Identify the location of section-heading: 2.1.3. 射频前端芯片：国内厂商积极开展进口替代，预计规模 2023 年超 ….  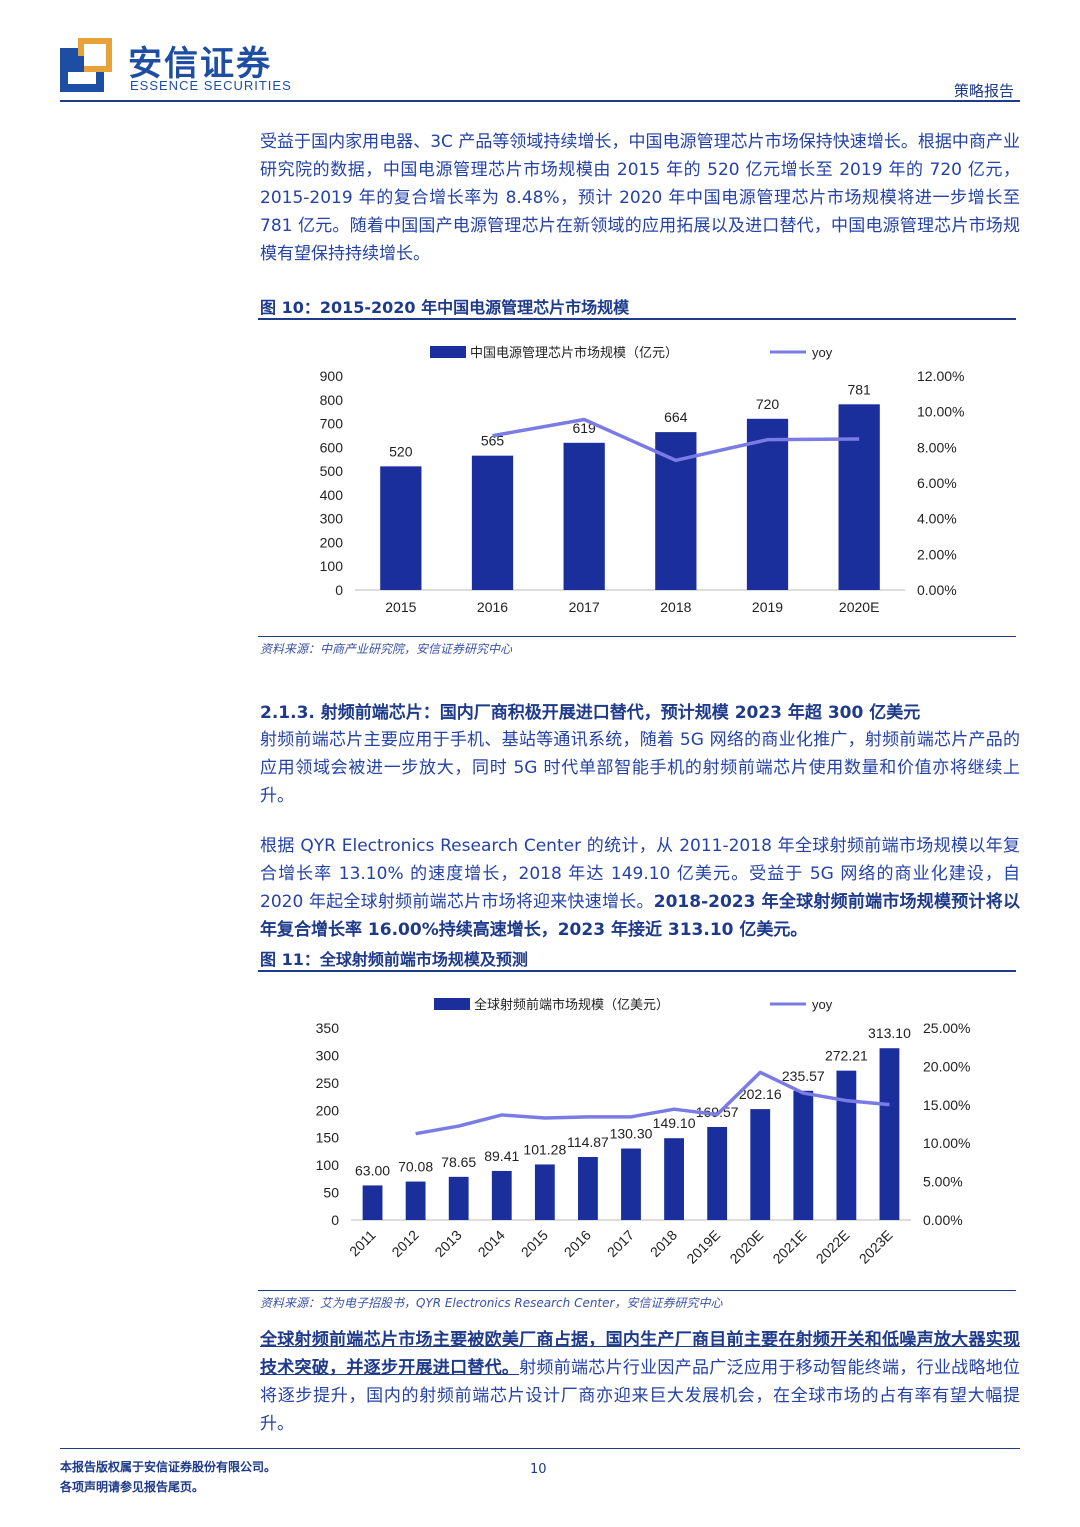
(590, 713).